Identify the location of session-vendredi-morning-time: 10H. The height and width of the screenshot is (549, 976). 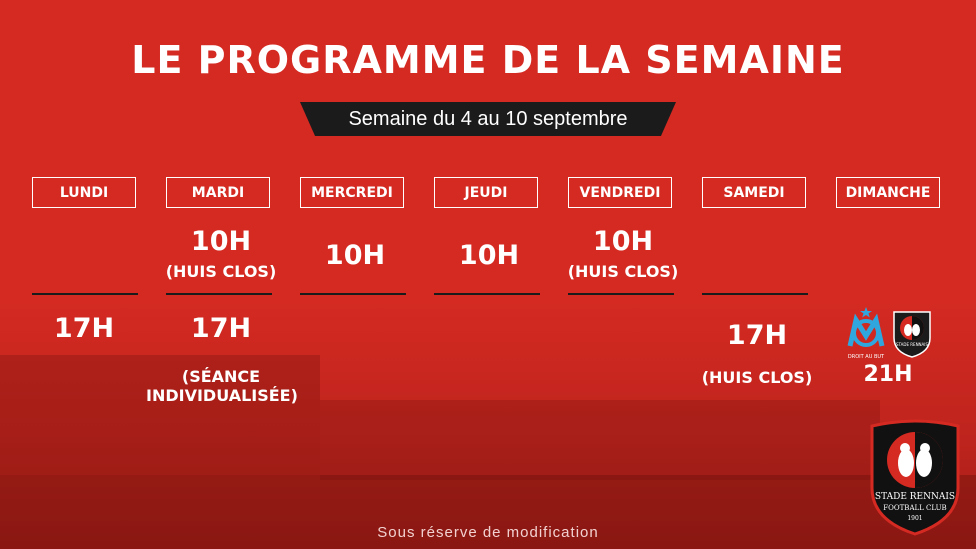
(623, 241).